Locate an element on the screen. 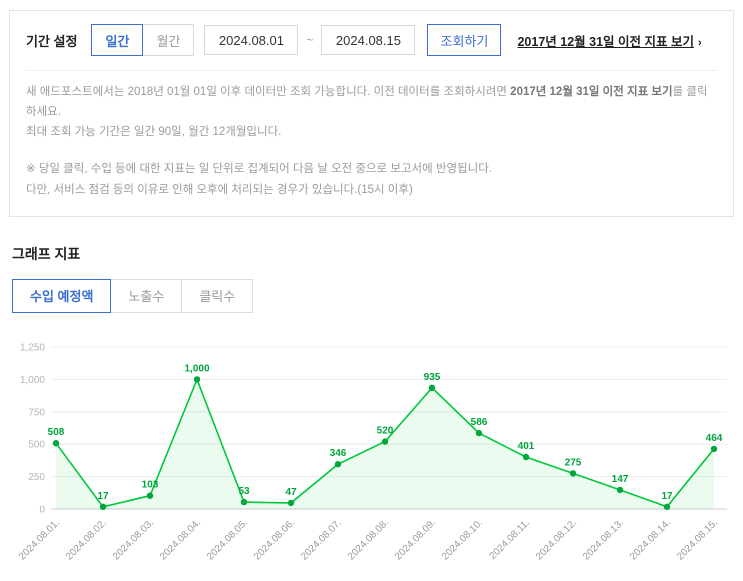 This screenshot has width=743, height=581. tab-clicks: 클릭수 is located at coordinates (217, 295).